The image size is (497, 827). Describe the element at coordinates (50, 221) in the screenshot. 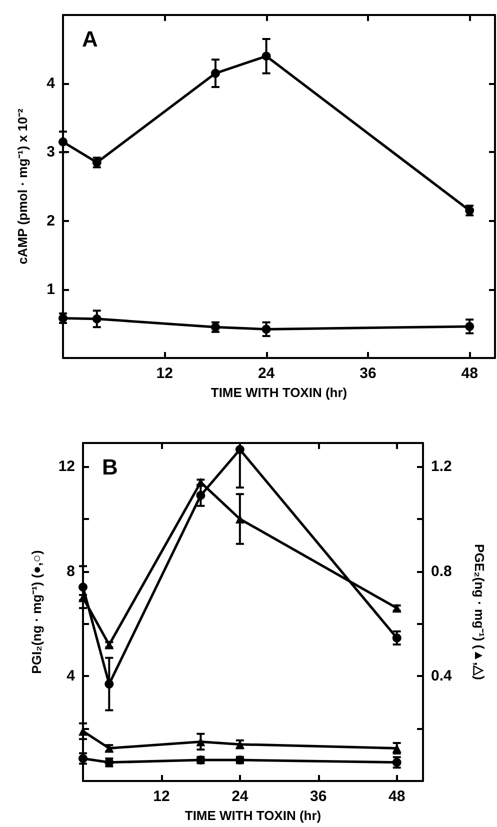

I see `y-tick-label: 2` at that location.